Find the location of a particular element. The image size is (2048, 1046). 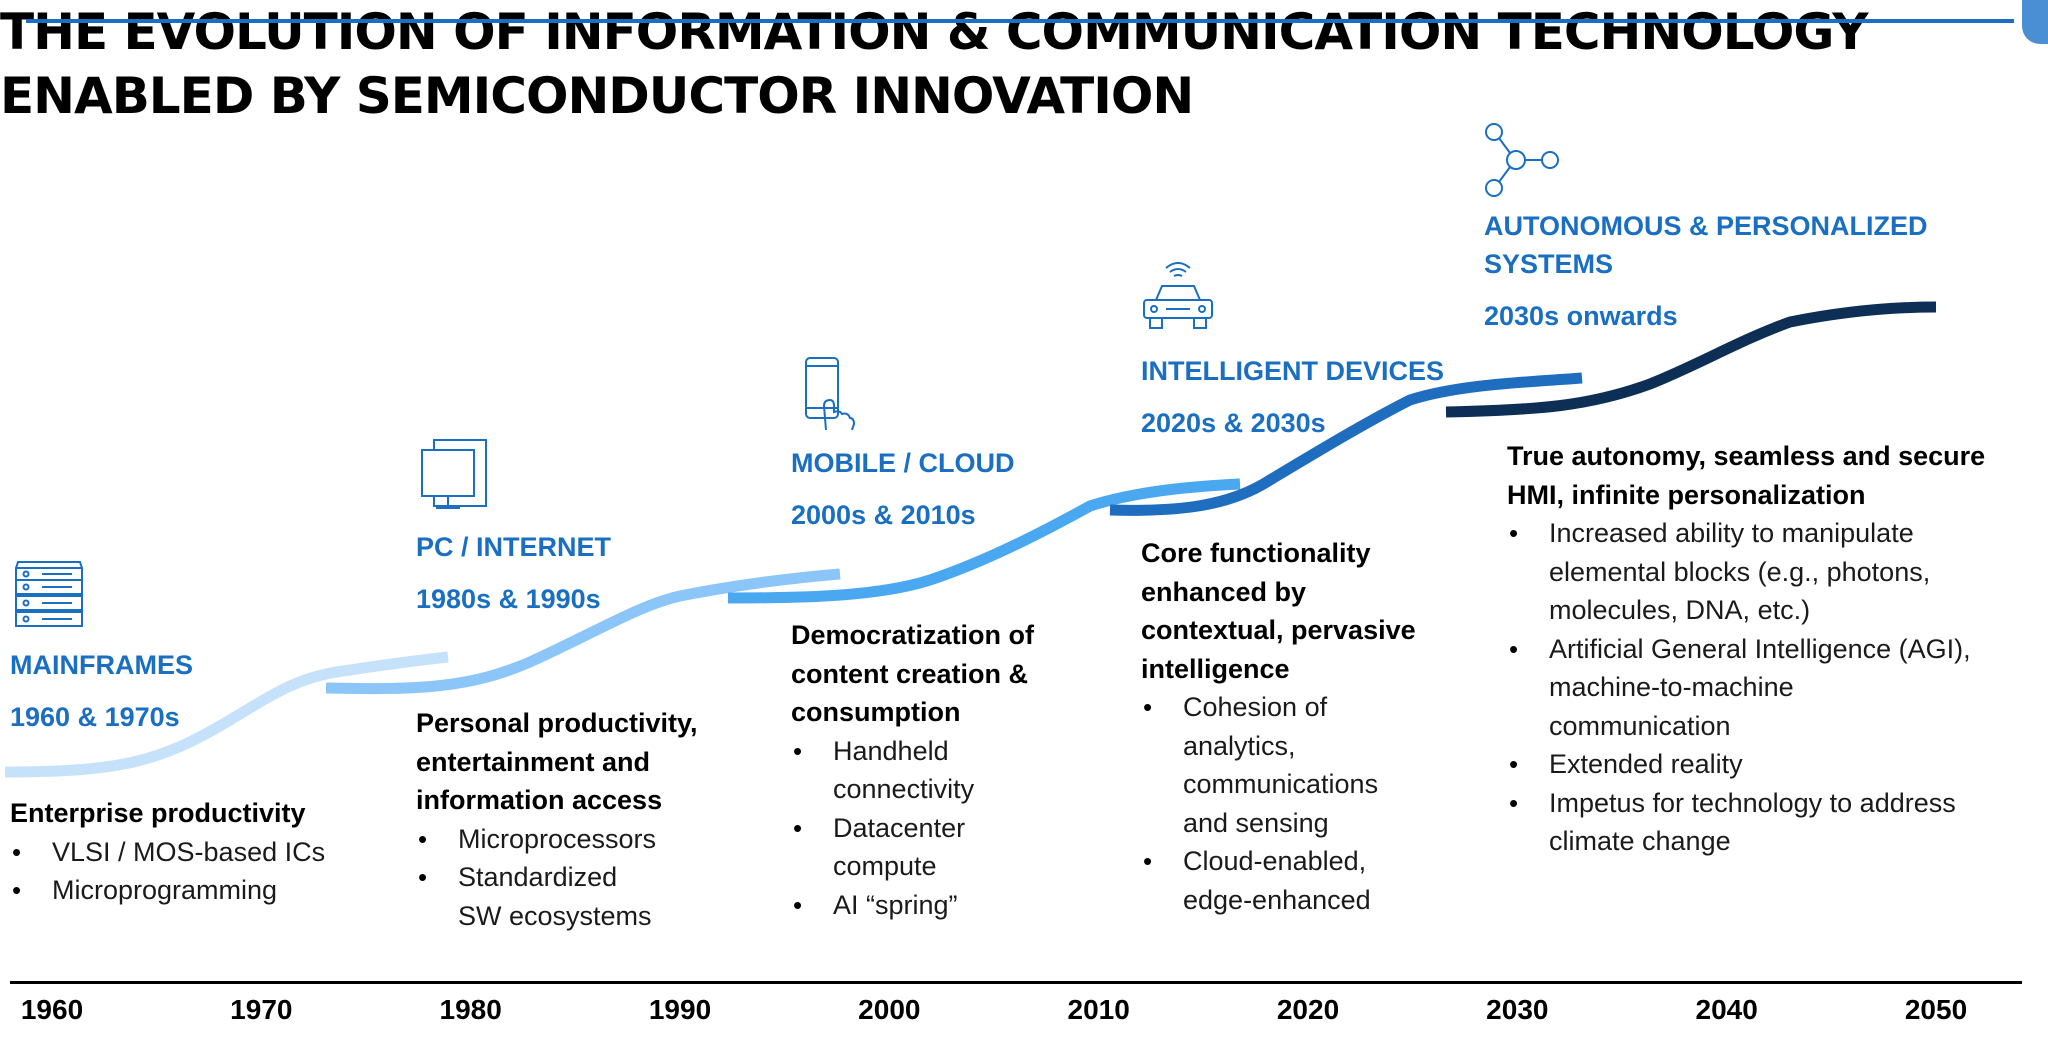

desc-heading-line: Core functionality is located at coordinates (1256, 553).